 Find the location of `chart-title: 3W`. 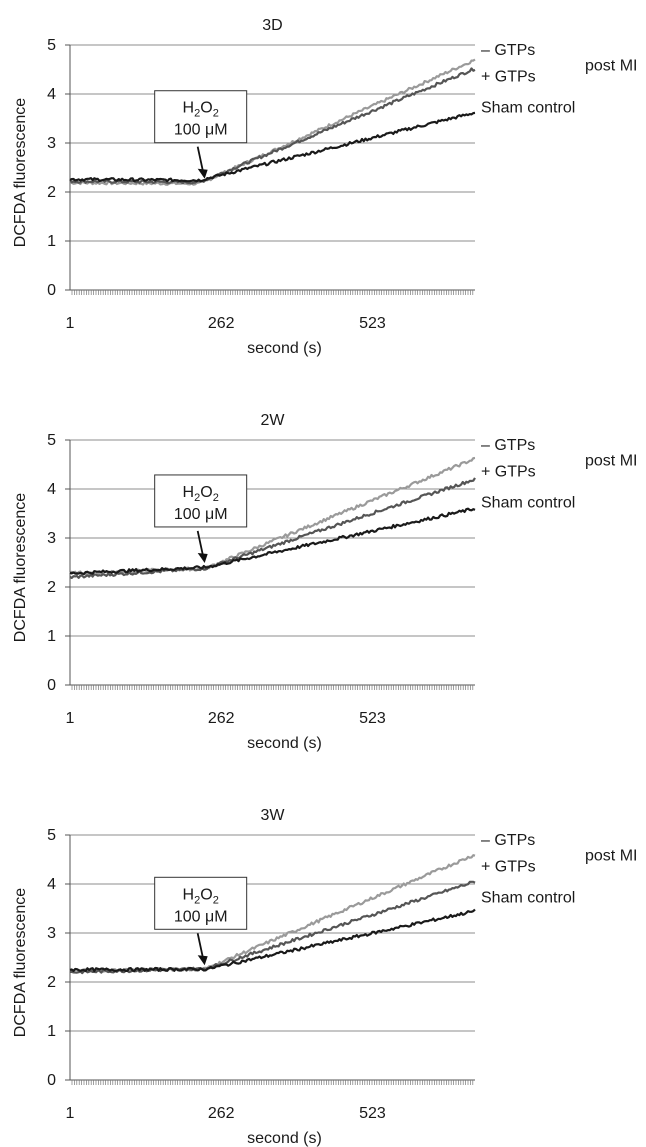

chart-title: 3W is located at coordinates (273, 815).